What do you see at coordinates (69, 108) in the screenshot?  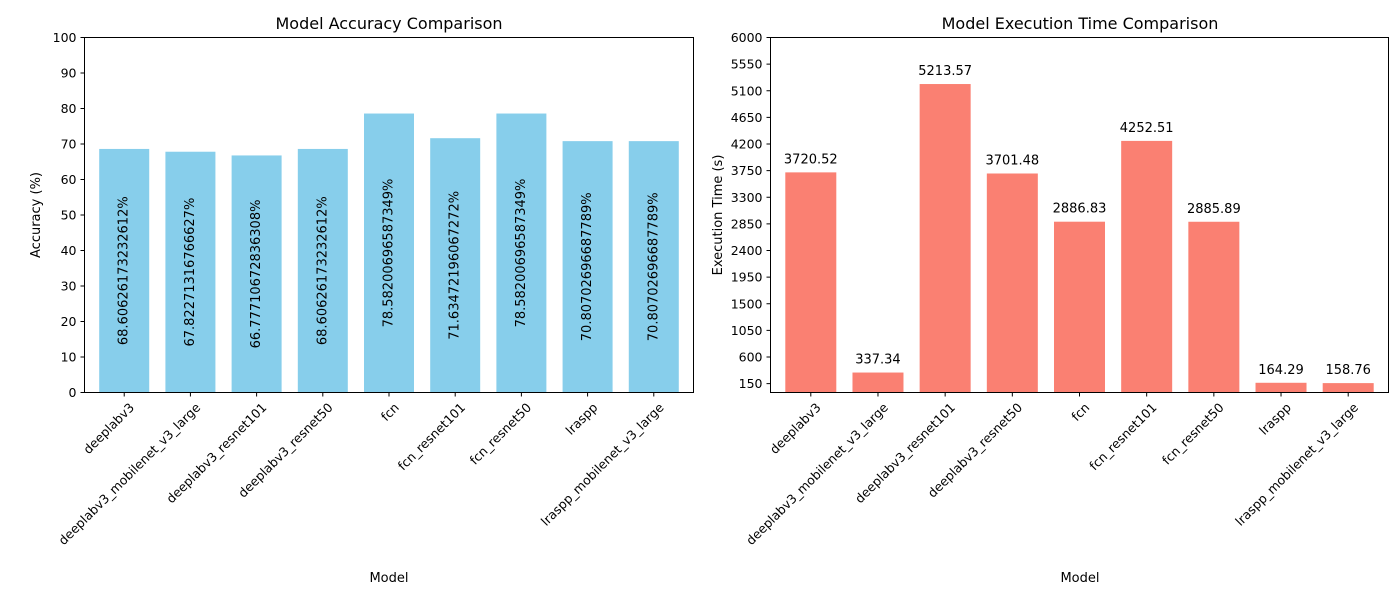 I see `accuracy-y-tick-label: 80` at bounding box center [69, 108].